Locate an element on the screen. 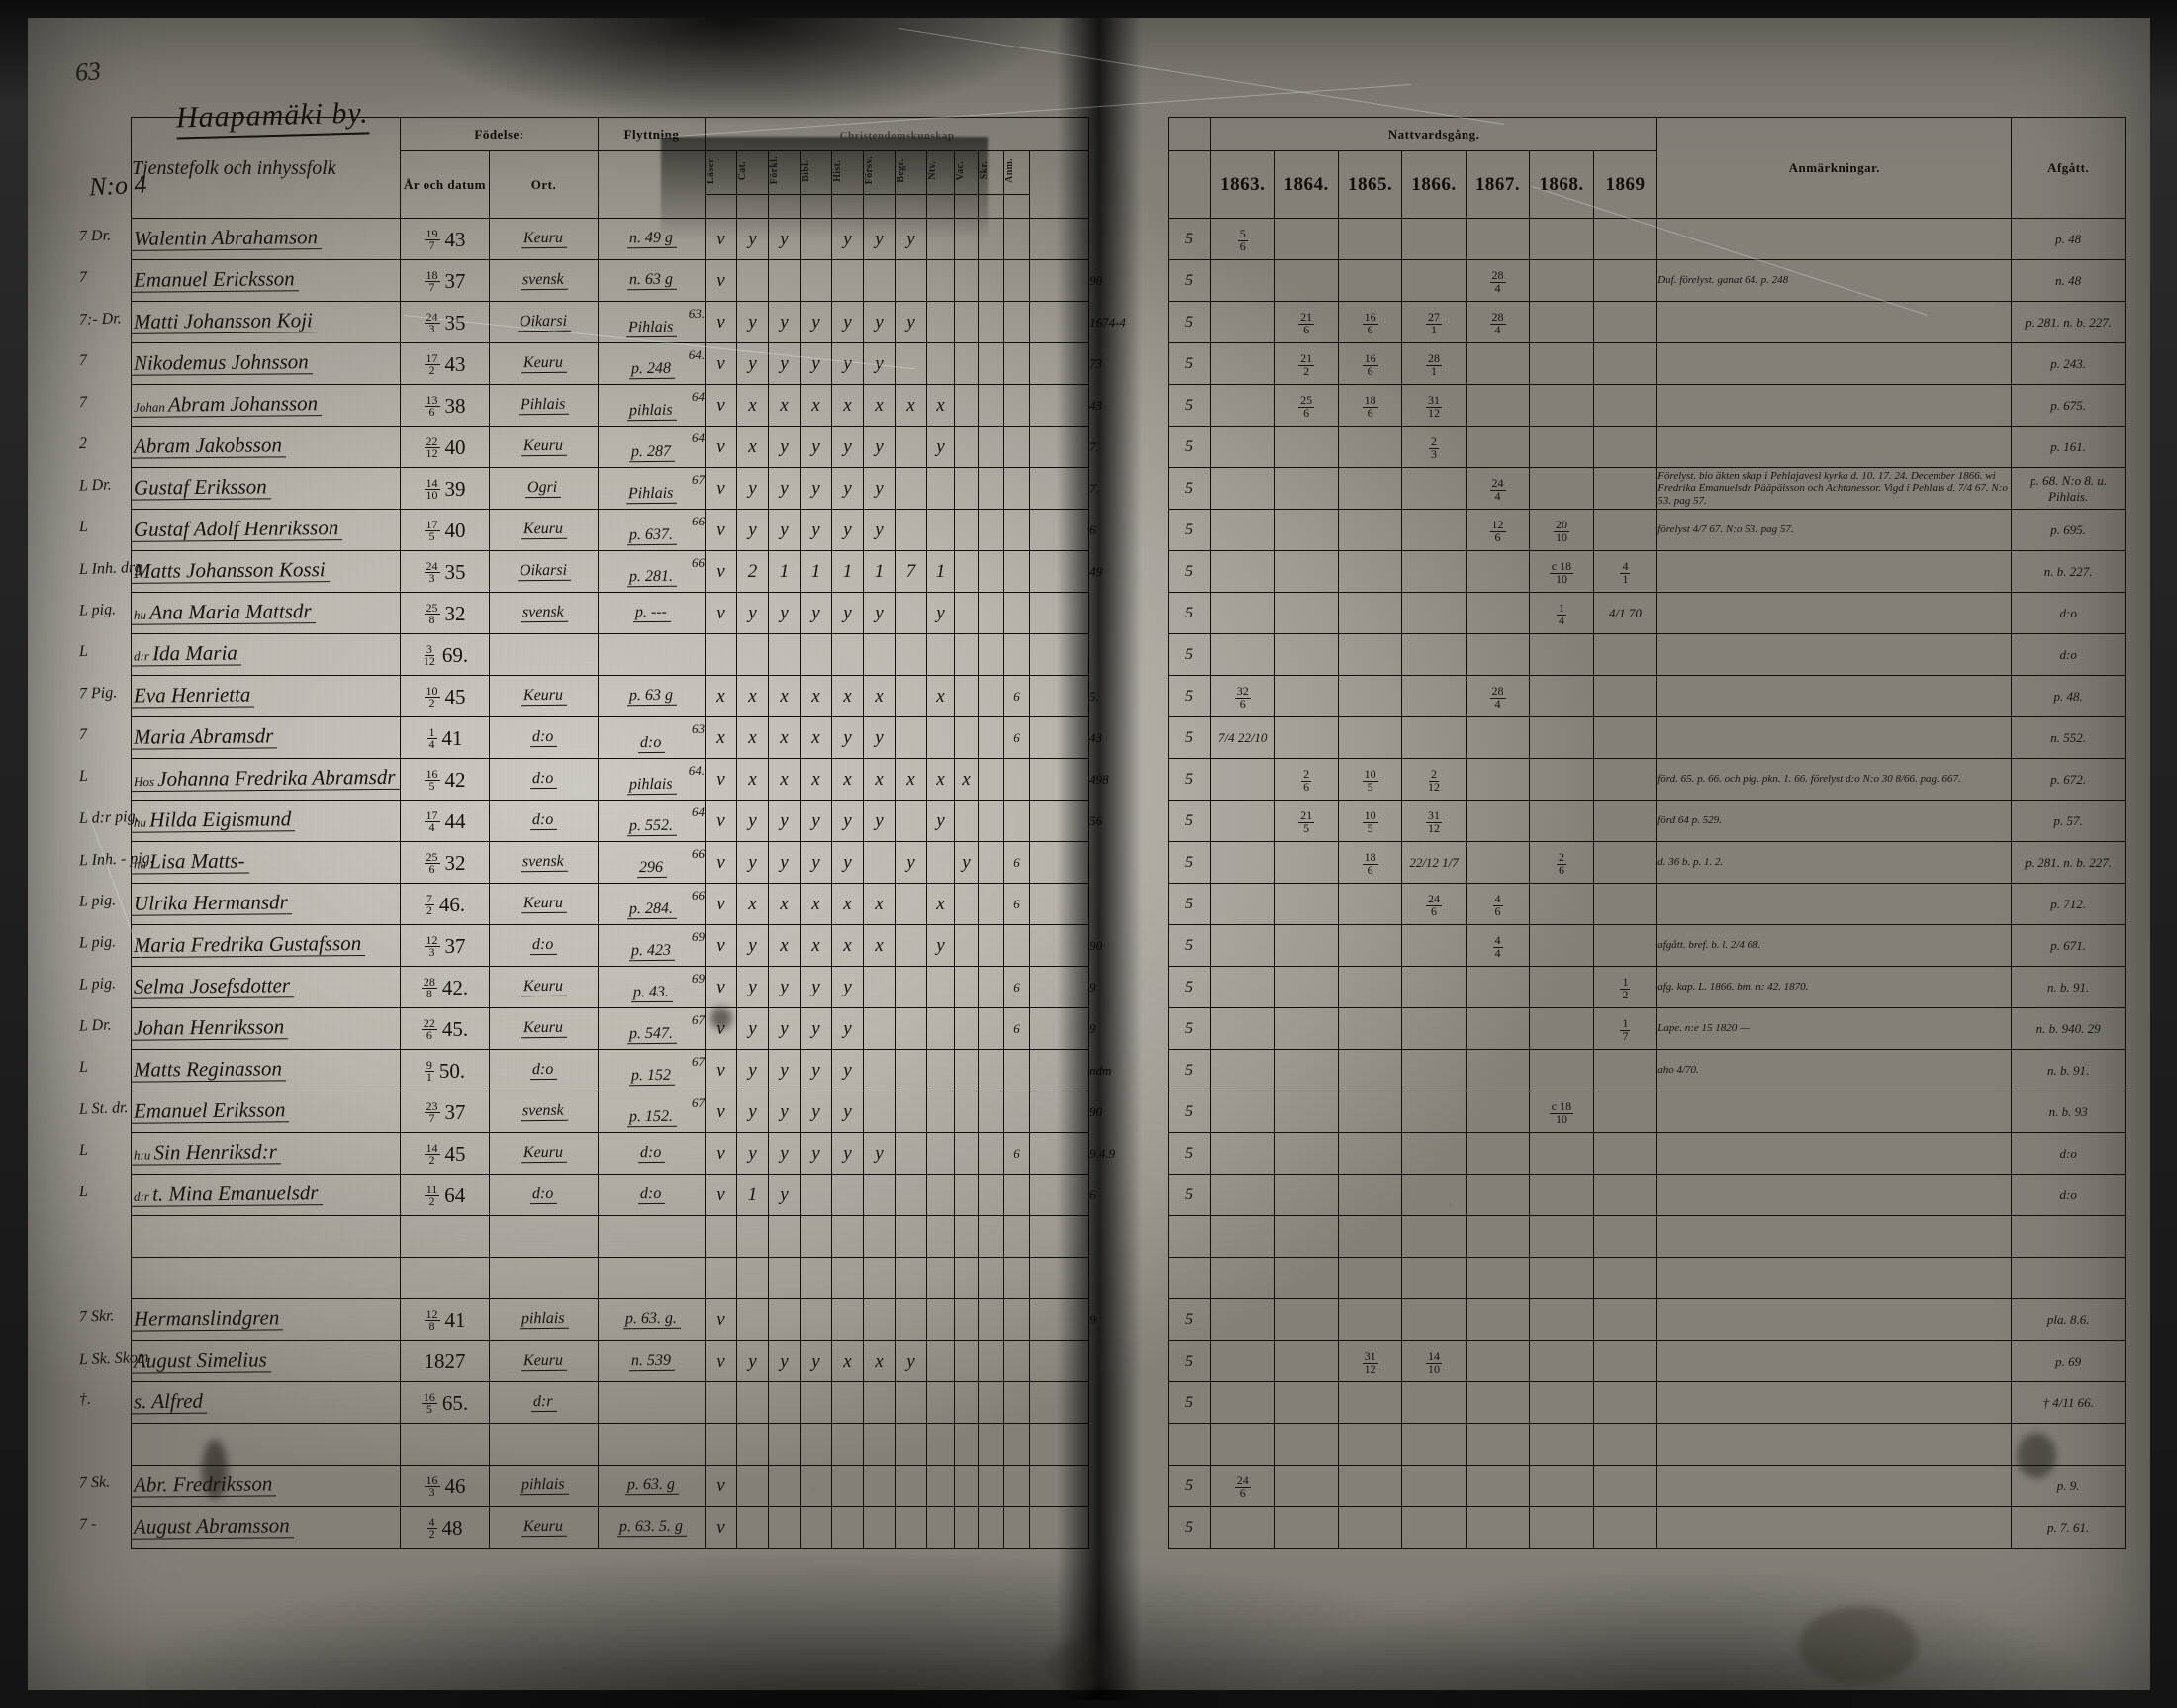 This screenshot has width=2177, height=1708. cell-person-name: Matts Reginasson is located at coordinates (266, 1070).